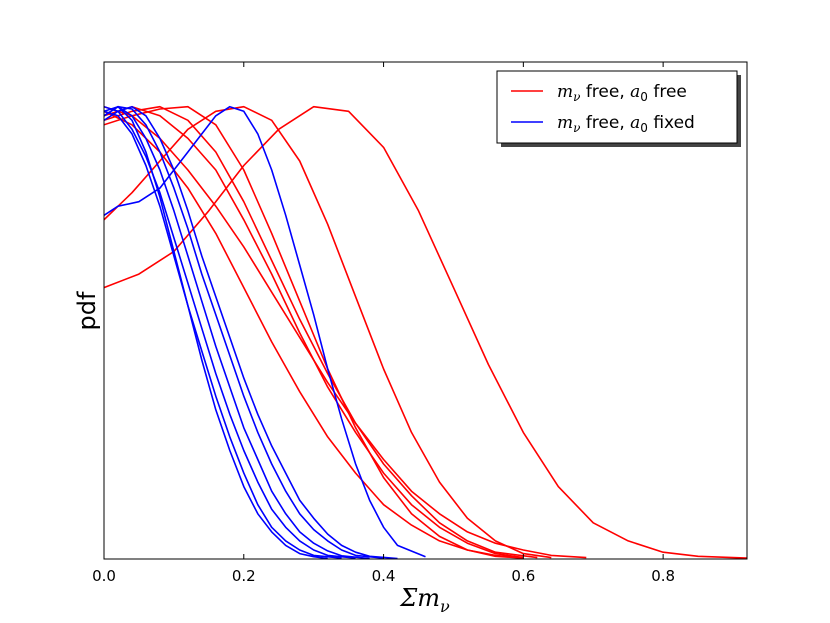 The width and height of the screenshot is (830, 623). Describe the element at coordinates (244, 576) in the screenshot. I see `x-tick-label: 0.2` at that location.